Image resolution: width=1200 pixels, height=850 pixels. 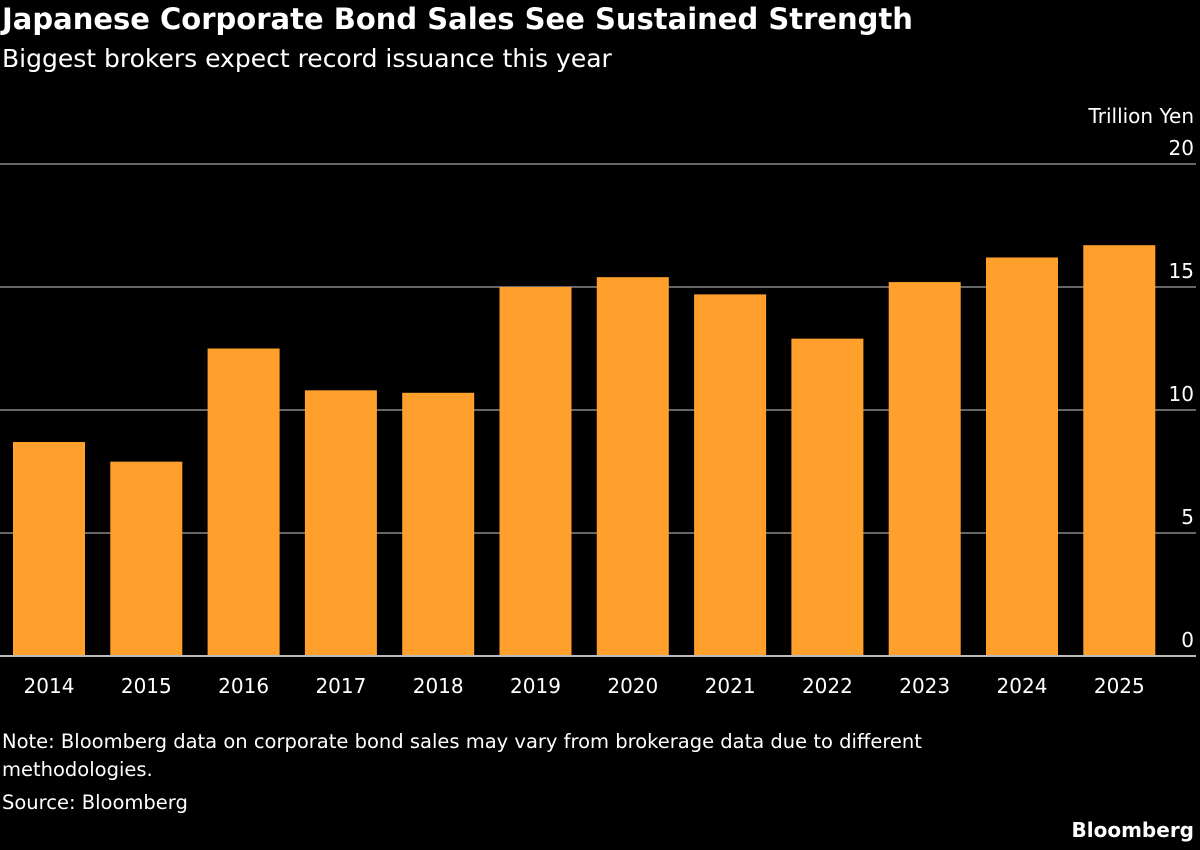 What do you see at coordinates (1187, 517) in the screenshot?
I see `y-tick-label: 5` at bounding box center [1187, 517].